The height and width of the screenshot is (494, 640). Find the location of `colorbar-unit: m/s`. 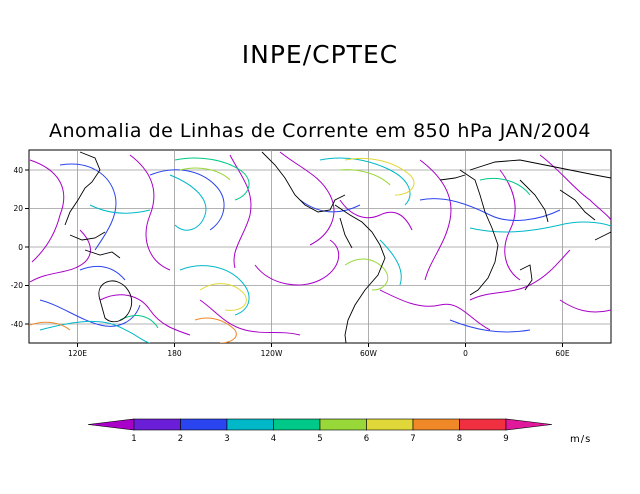

colorbar-unit: m/s is located at coordinates (581, 439).